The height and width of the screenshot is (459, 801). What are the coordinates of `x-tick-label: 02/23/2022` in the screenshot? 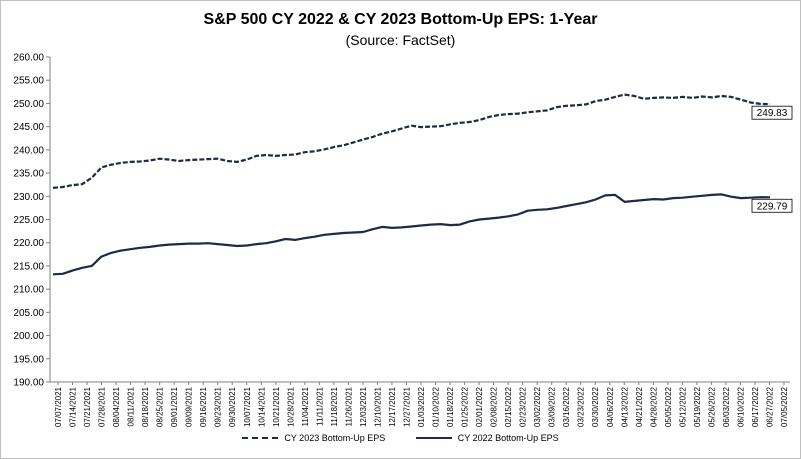 It's located at (523, 406).